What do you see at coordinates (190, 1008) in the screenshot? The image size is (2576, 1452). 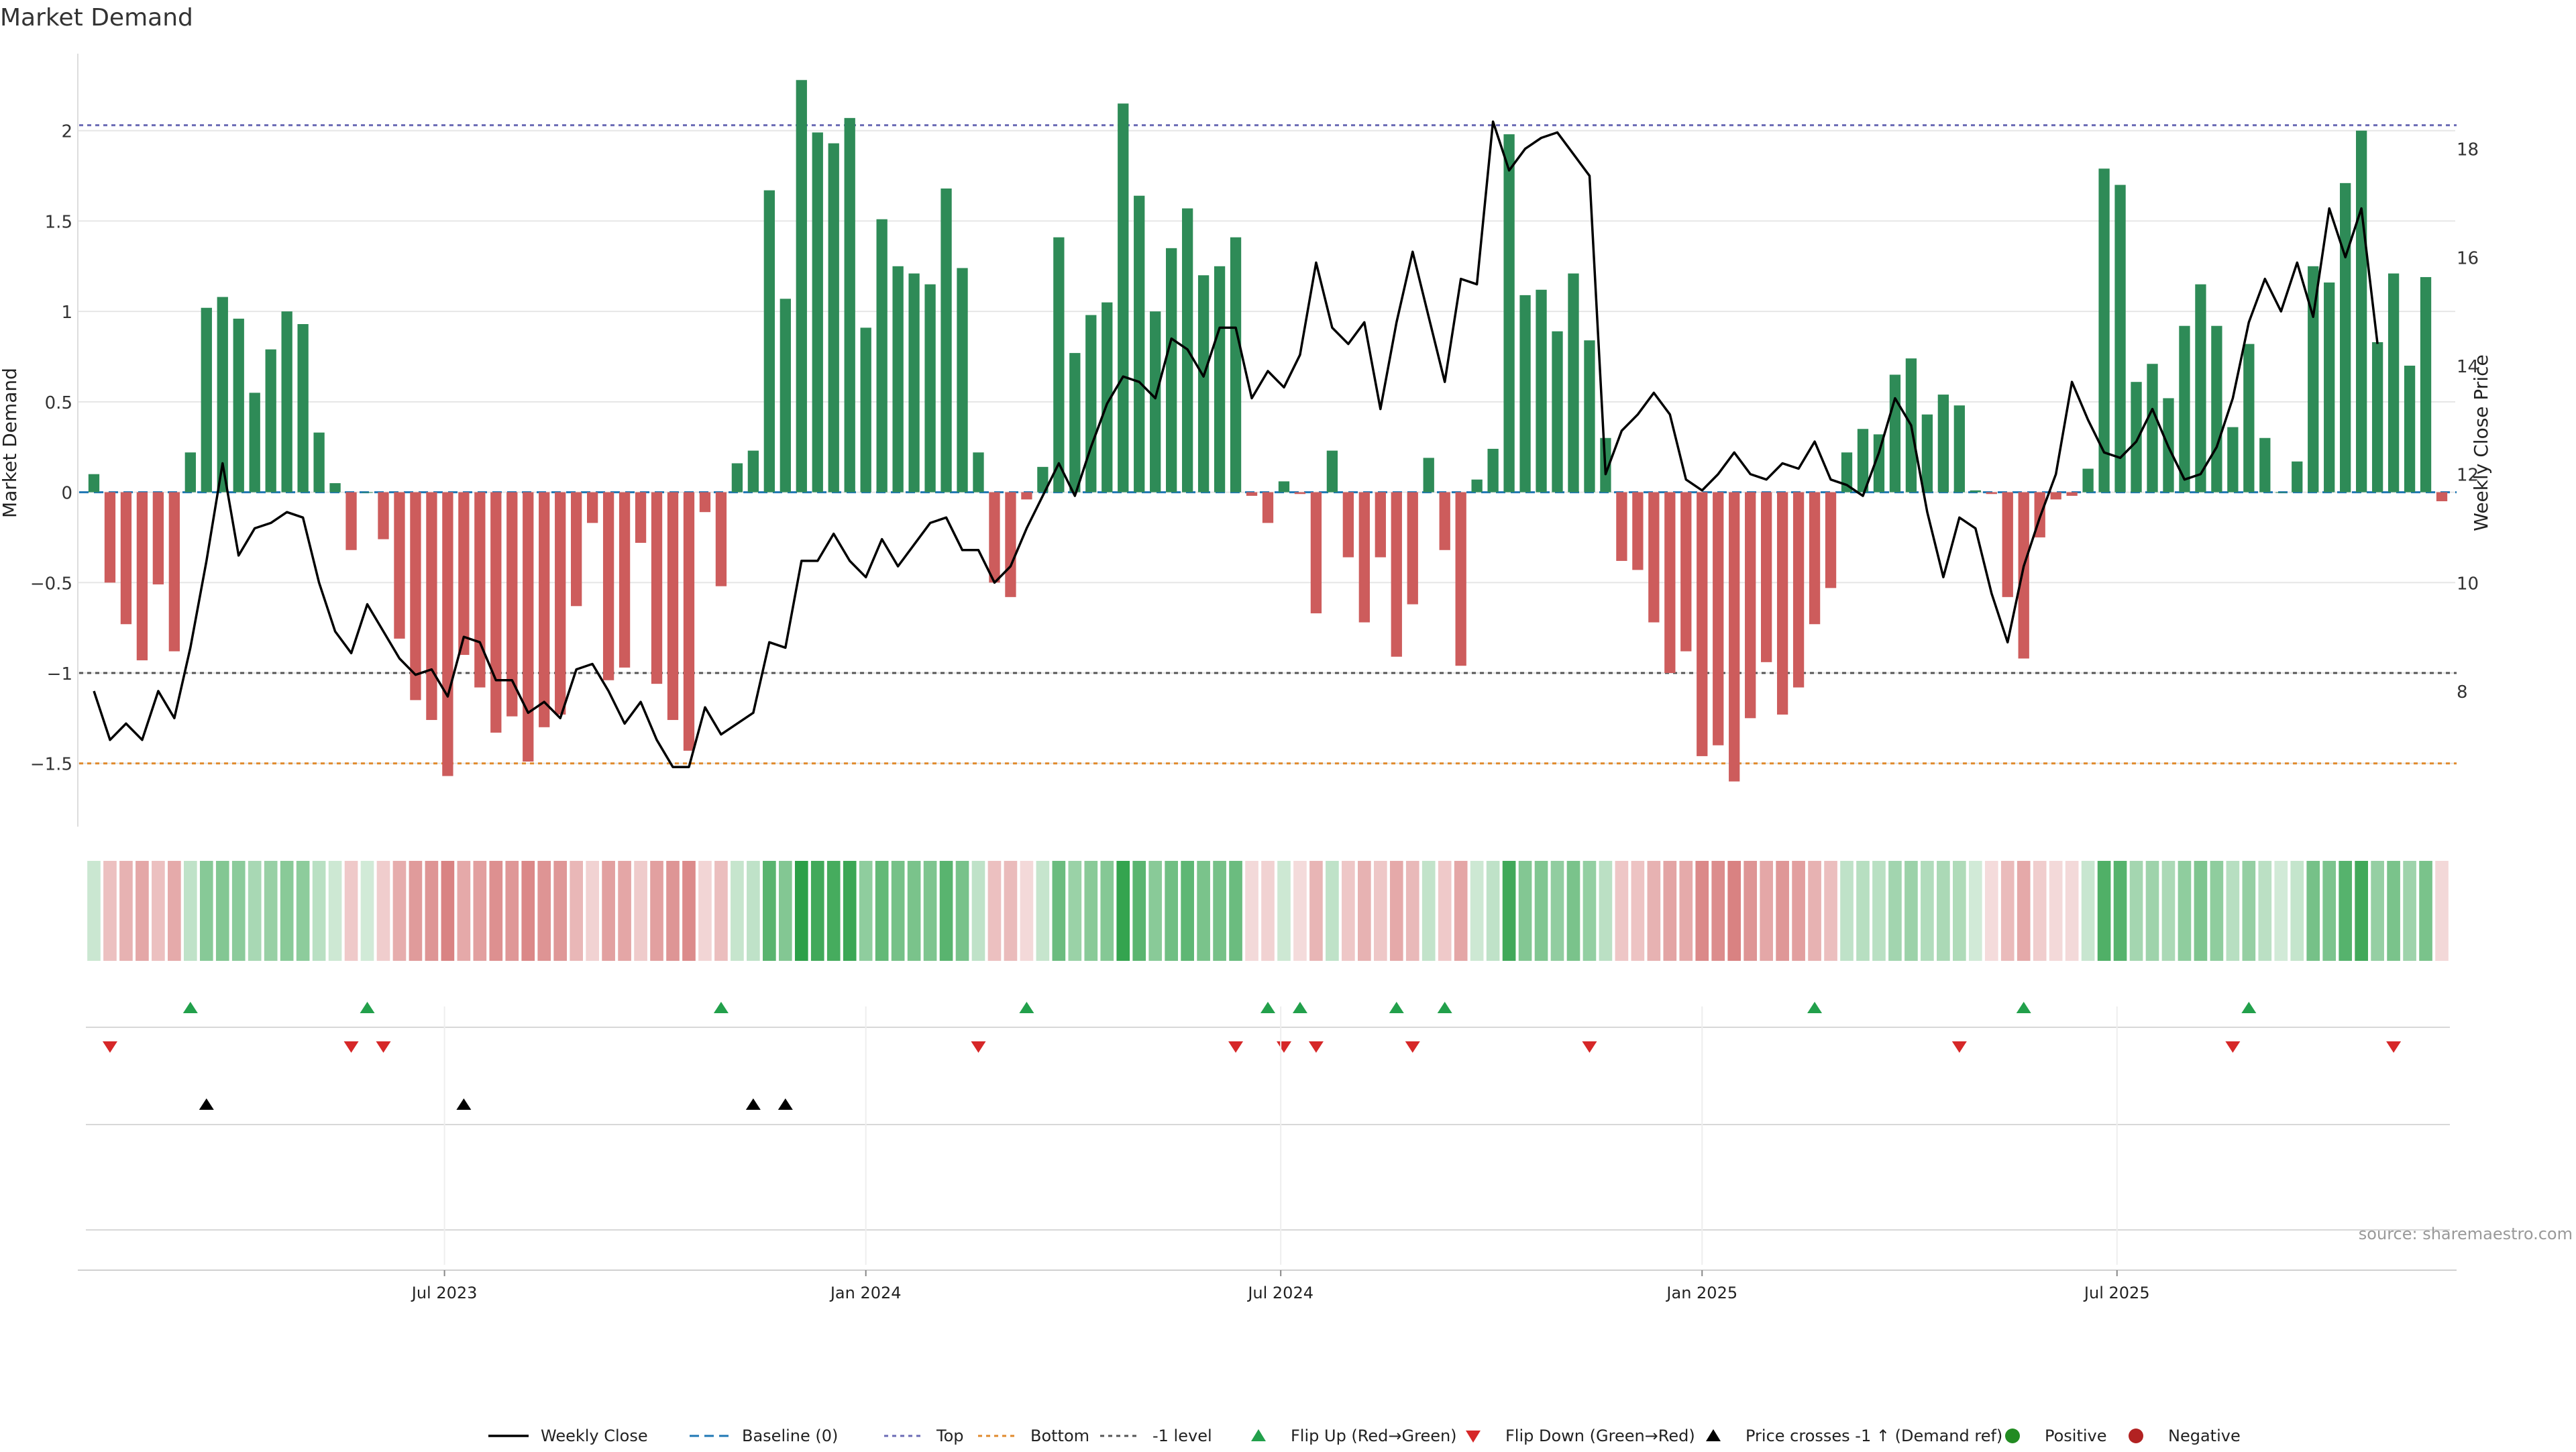 I see `flip-up-marker` at bounding box center [190, 1008].